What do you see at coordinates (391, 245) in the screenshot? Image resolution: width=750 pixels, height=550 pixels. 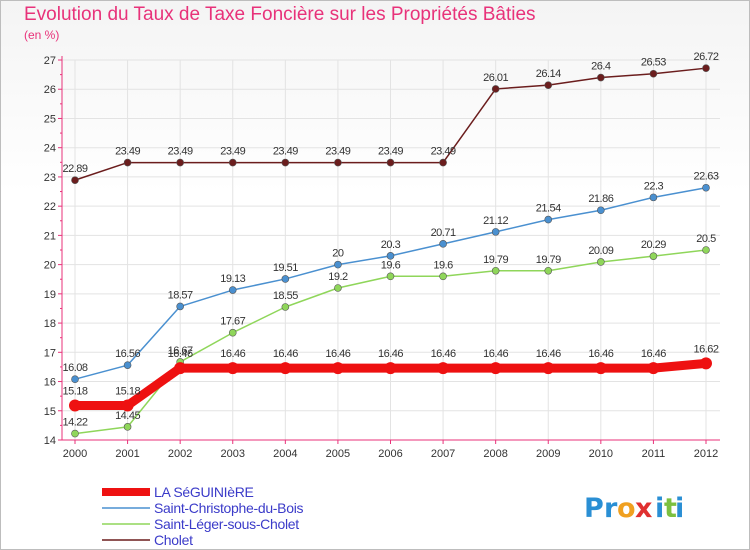 I see `data-label: 20.3` at bounding box center [391, 245].